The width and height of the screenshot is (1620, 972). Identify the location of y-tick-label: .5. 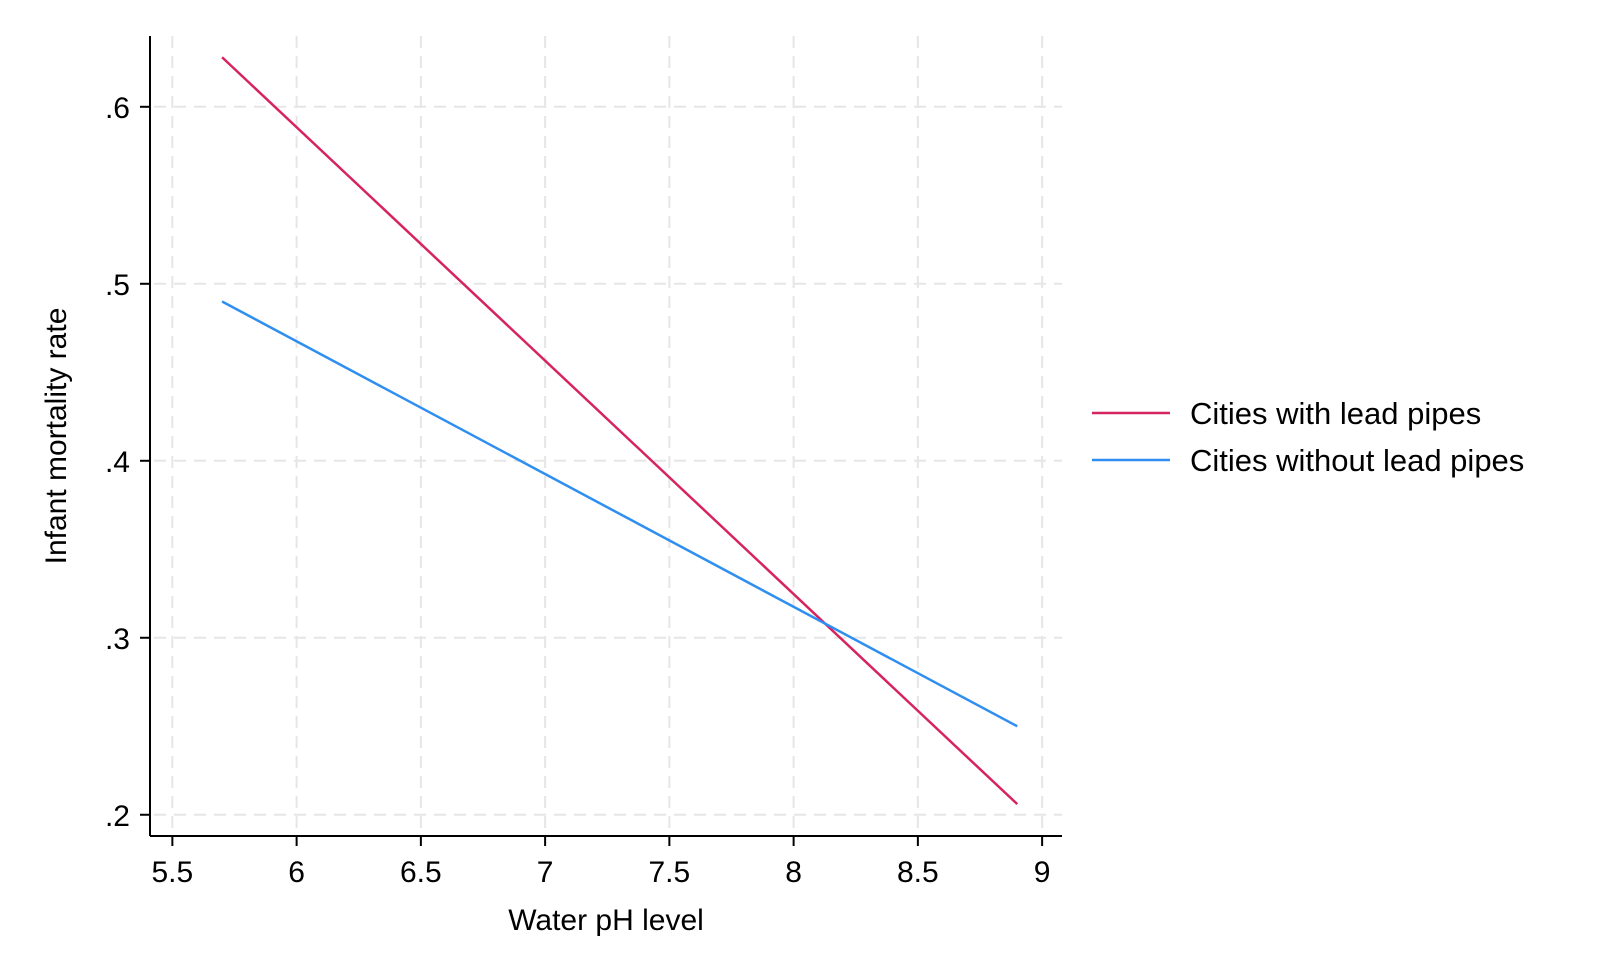
(117, 285).